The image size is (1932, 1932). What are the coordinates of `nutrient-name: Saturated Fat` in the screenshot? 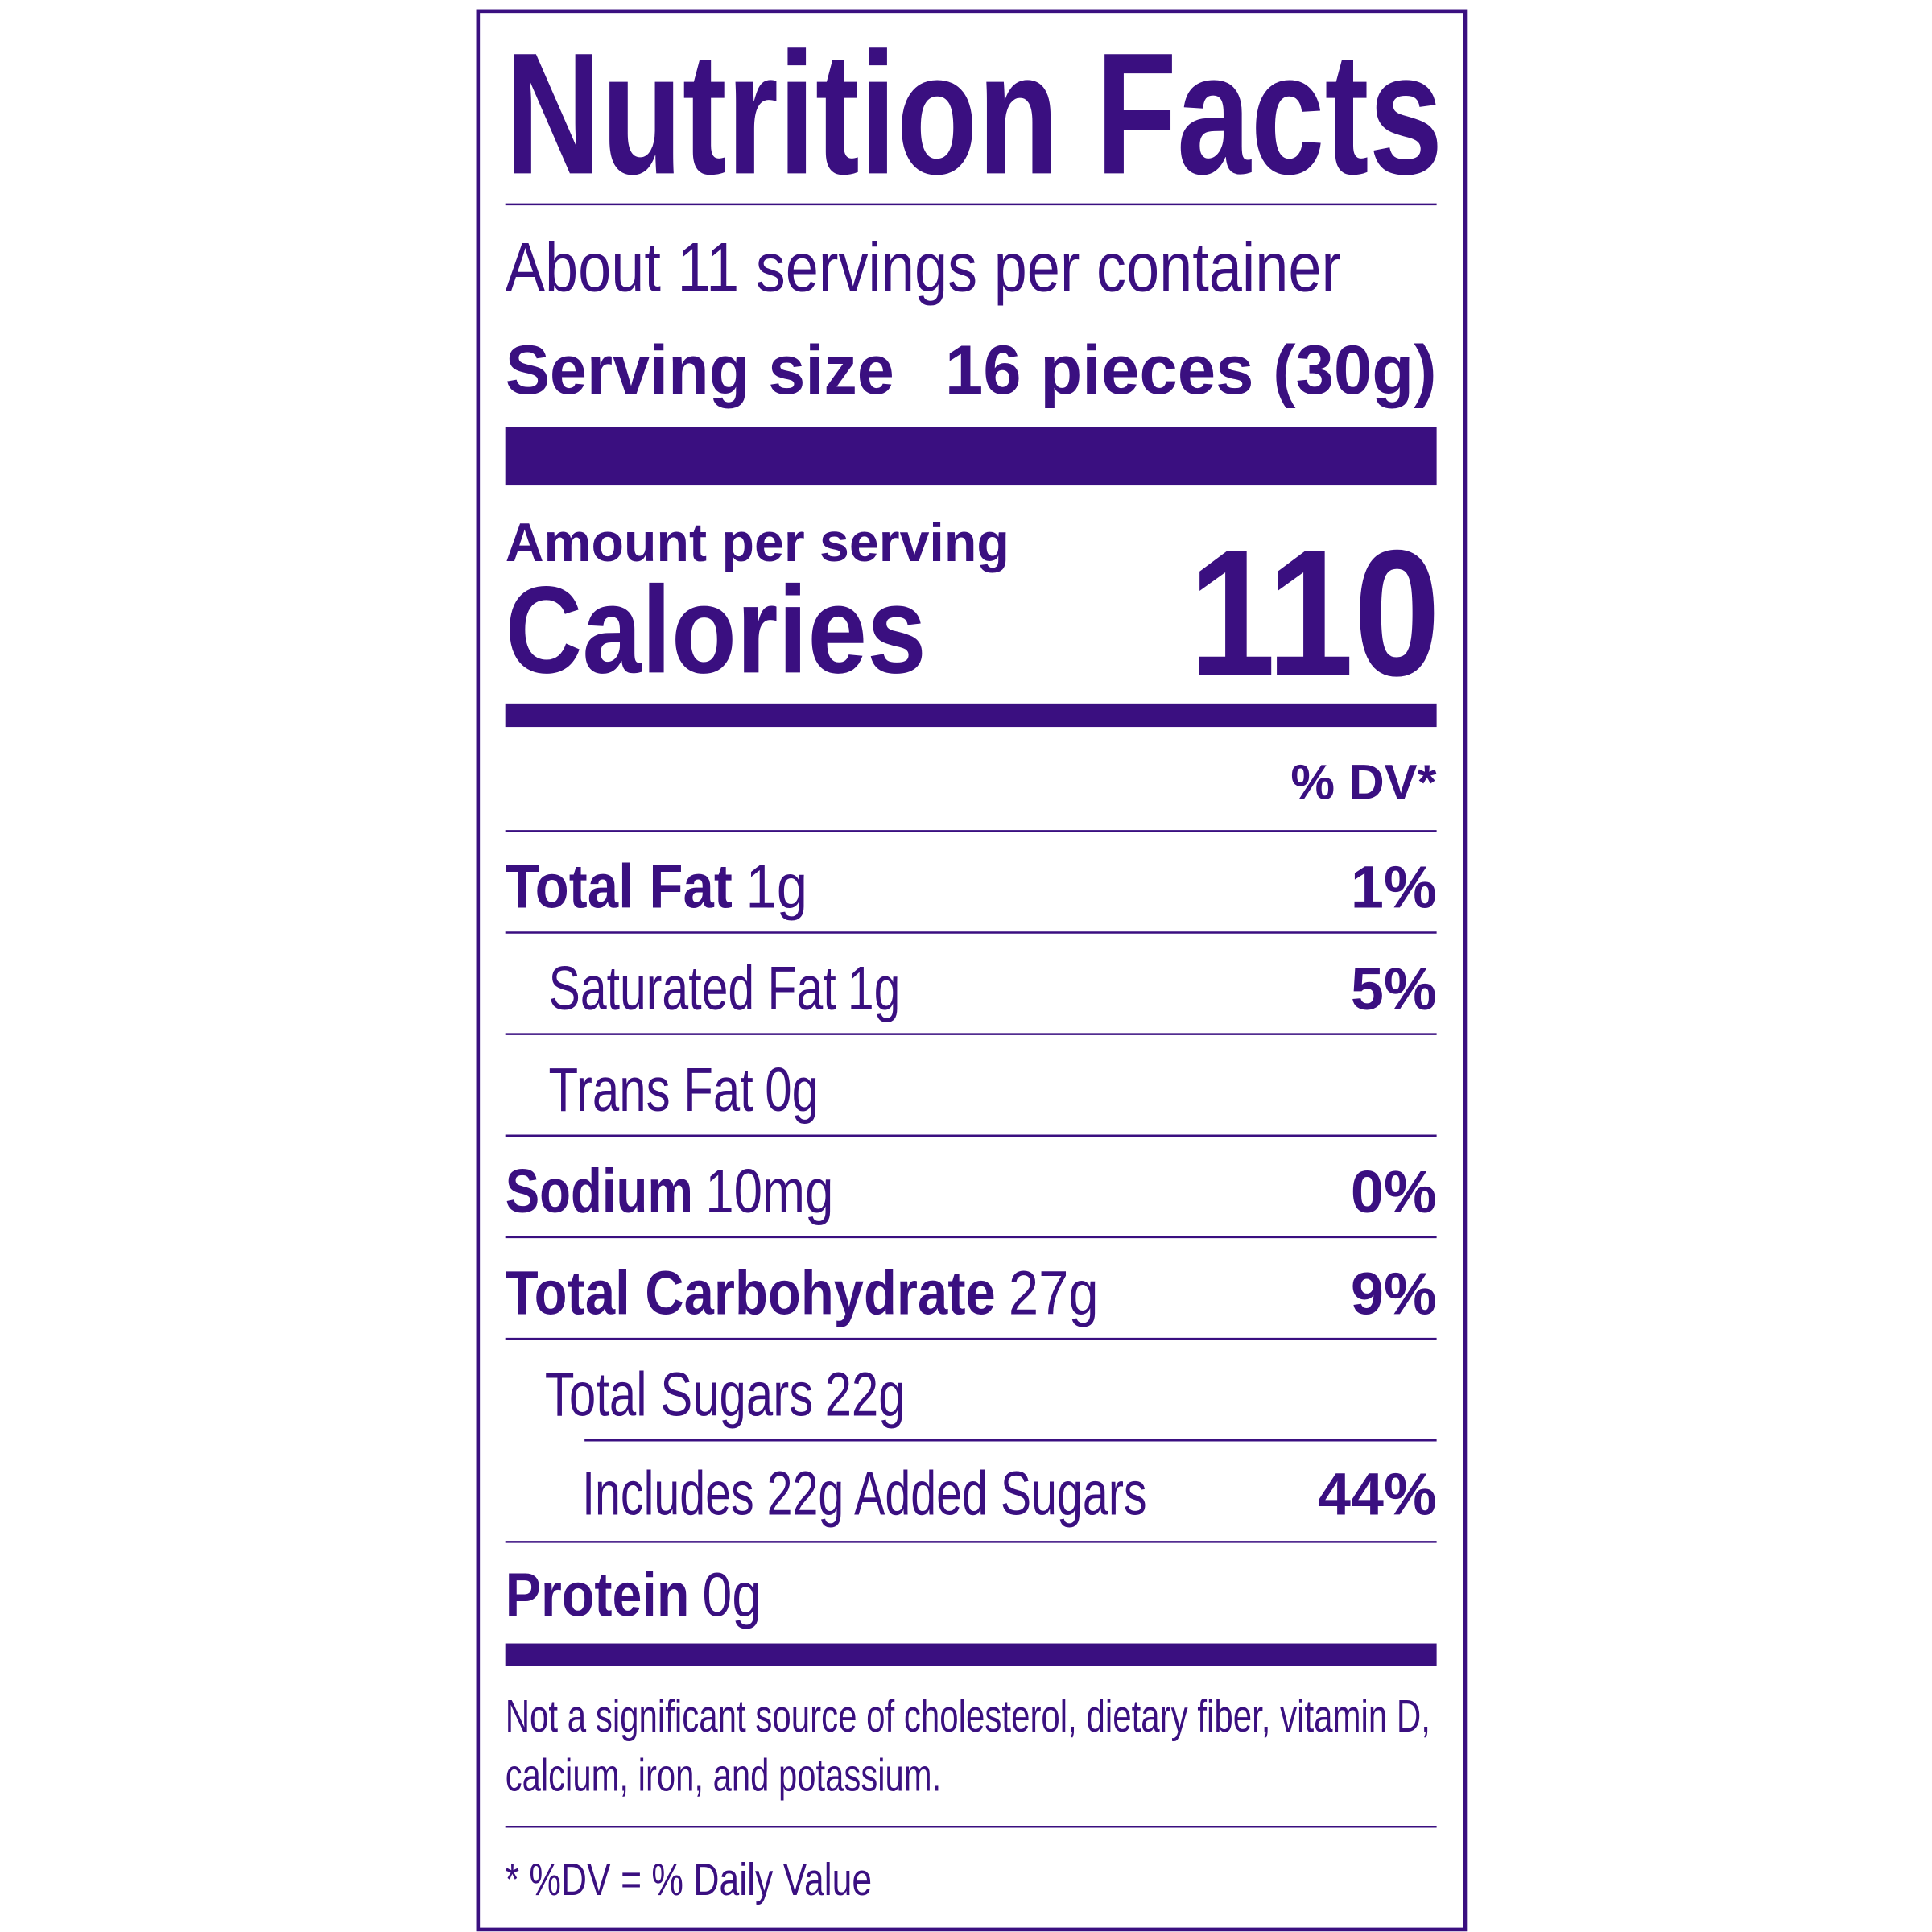 It's located at (692, 988).